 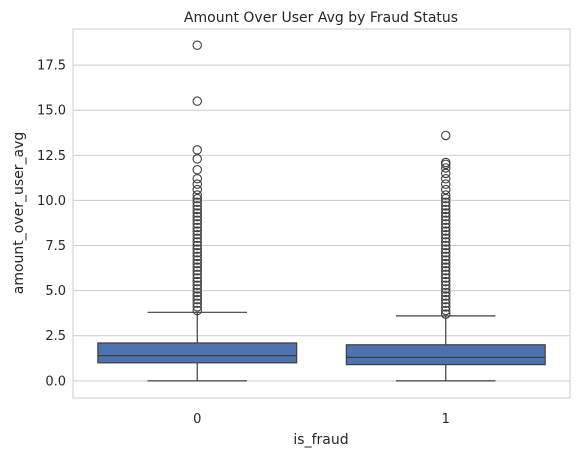 What do you see at coordinates (51, 111) in the screenshot?
I see `y-tick-label: 15.0` at bounding box center [51, 111].